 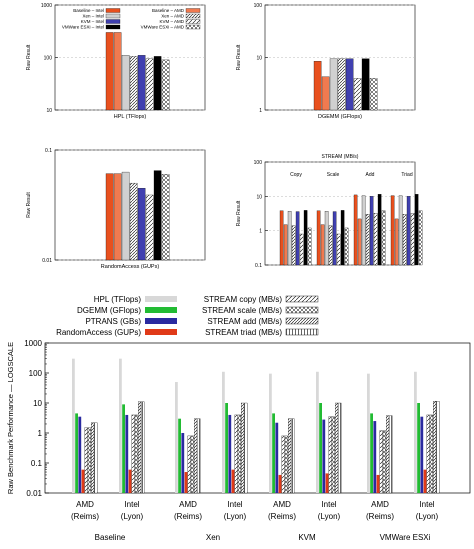 I want to click on main-legend-label: STREAM copy (MB/s), so click(x=243, y=299).